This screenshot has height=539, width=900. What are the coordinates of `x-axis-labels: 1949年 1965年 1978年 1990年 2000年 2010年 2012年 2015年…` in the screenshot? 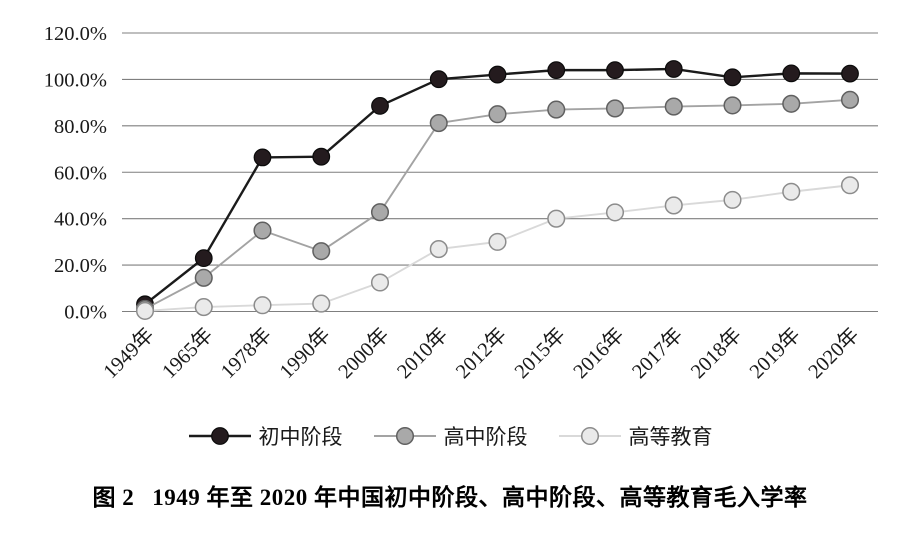 It's located at (481, 353).